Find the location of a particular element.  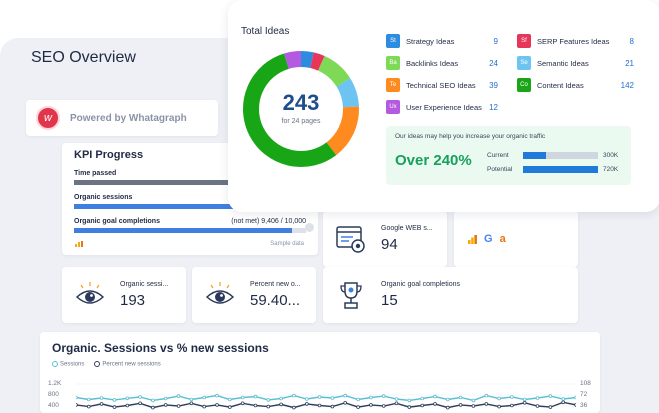

idea-category: St Strategy Ideas is located at coordinates (420, 41).